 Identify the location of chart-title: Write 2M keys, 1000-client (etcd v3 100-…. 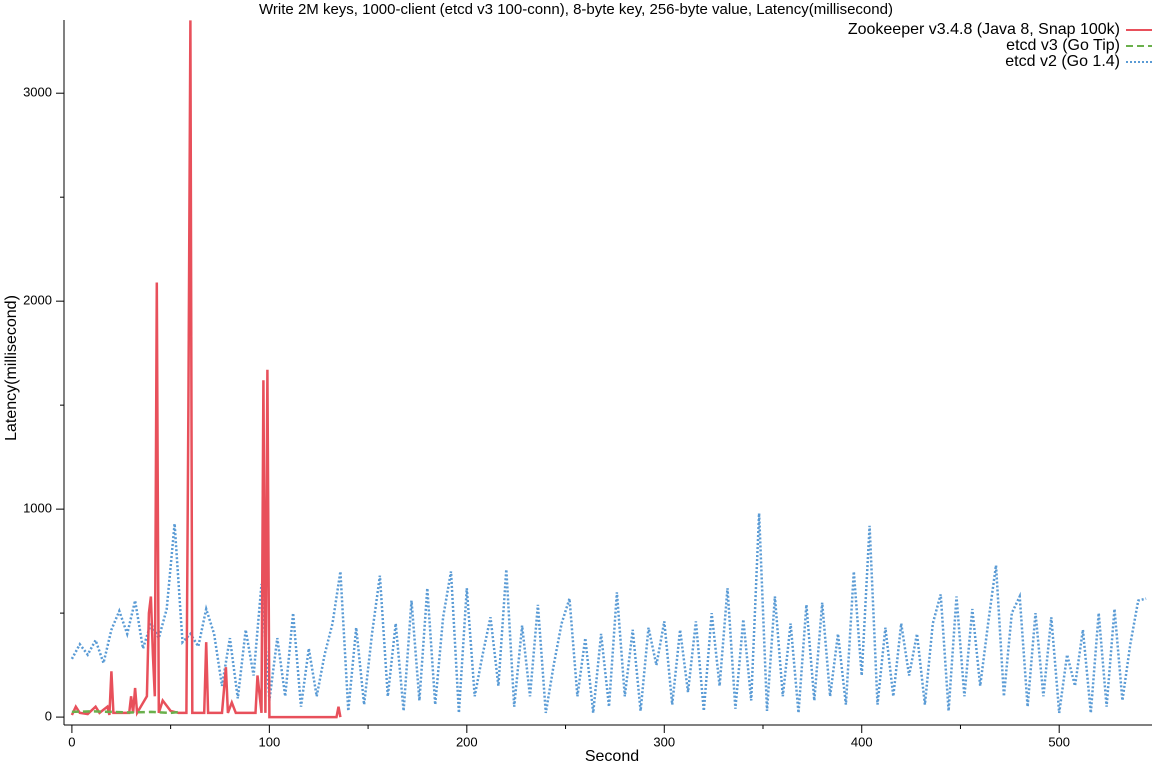
(576, 9).